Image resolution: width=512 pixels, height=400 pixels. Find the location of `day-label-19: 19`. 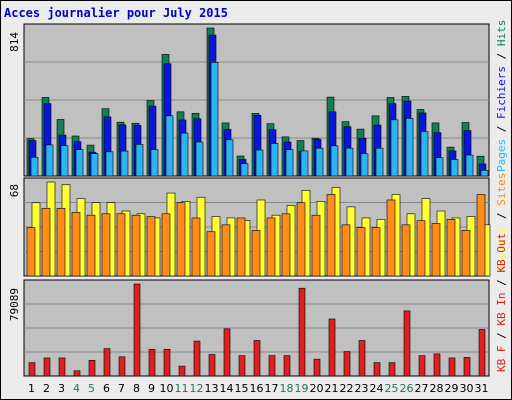

day-label-19: 19 is located at coordinates (302, 388).